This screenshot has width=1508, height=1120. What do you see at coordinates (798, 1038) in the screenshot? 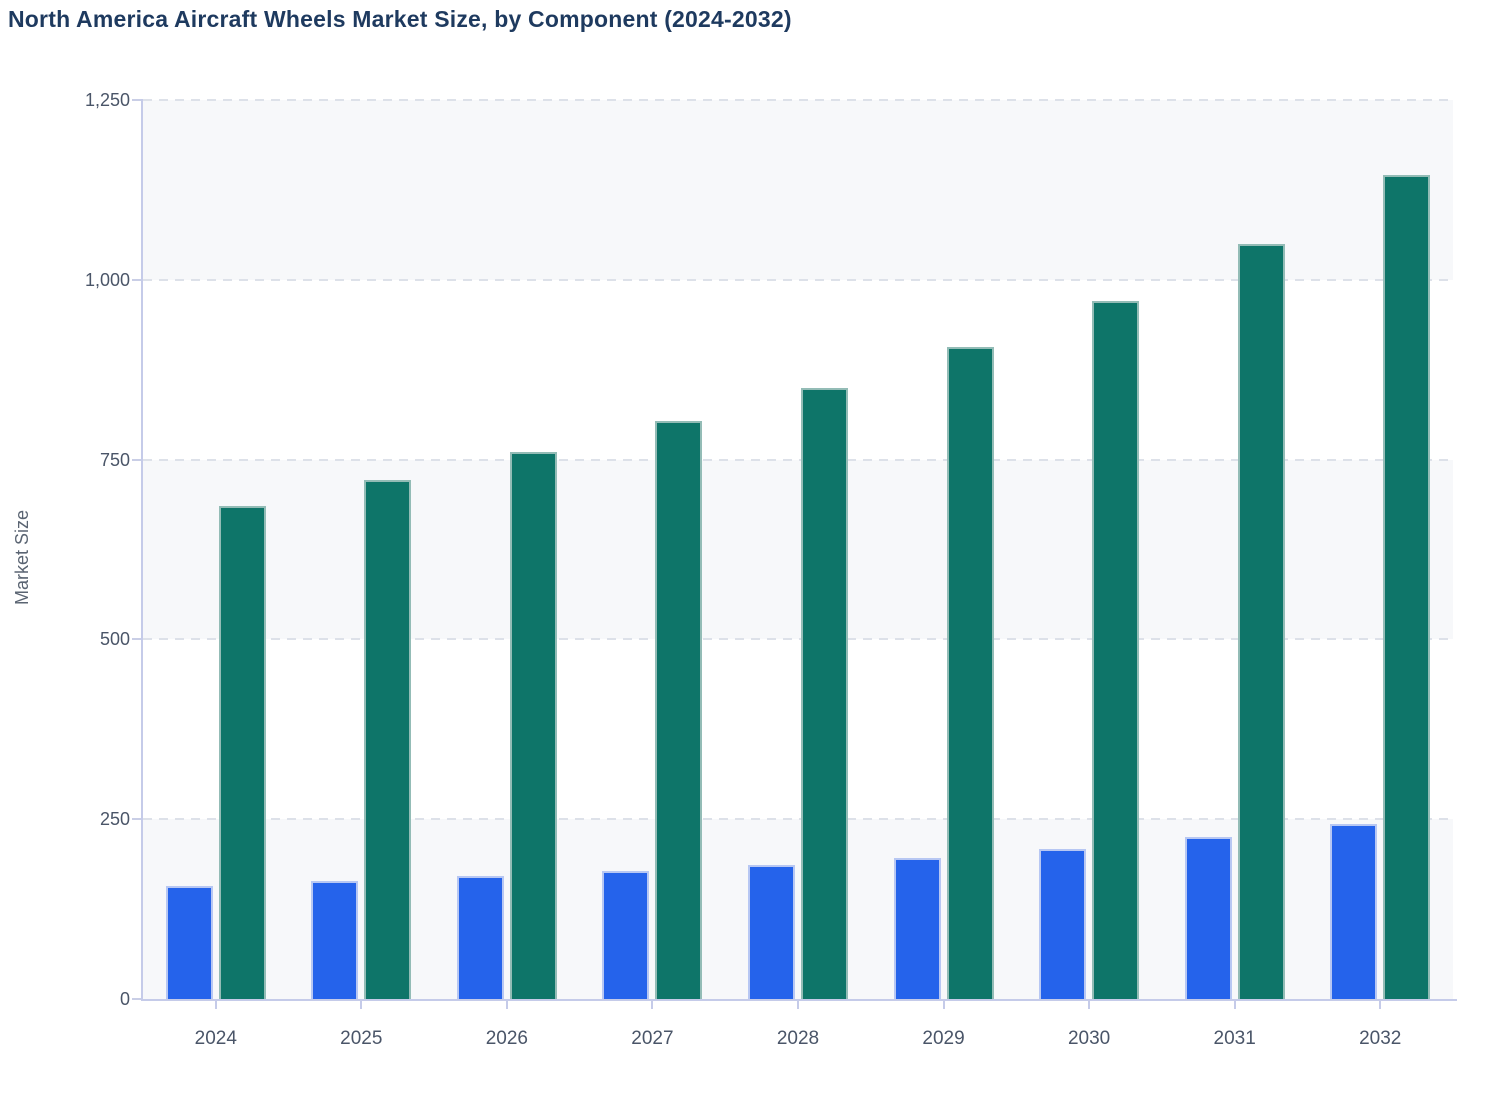
I see `x-tick-label: 2028` at bounding box center [798, 1038].